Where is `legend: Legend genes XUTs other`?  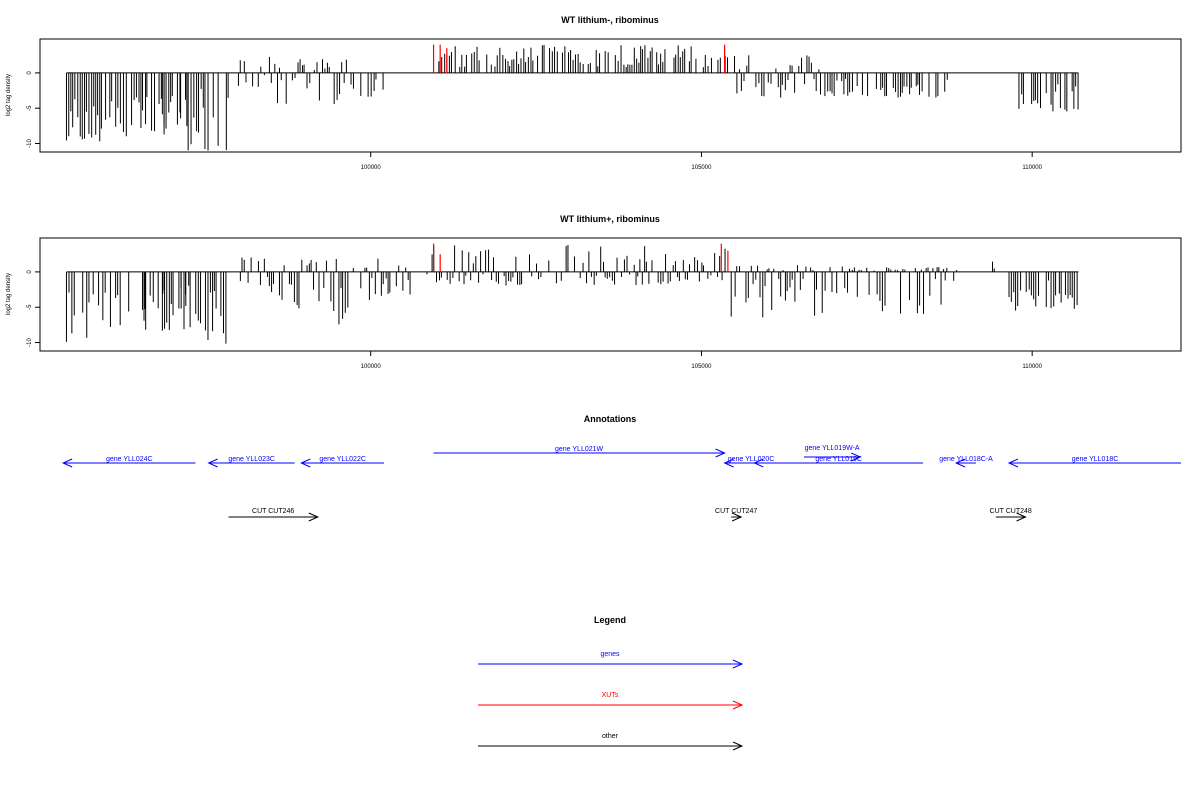
legend: Legend genes XUTs other is located at coordinates (611, 683).